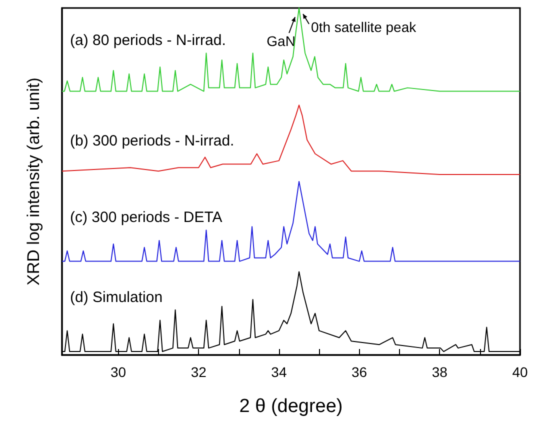 The width and height of the screenshot is (534, 421). I want to click on x-axis-title: 2 θ (degree), so click(291, 406).